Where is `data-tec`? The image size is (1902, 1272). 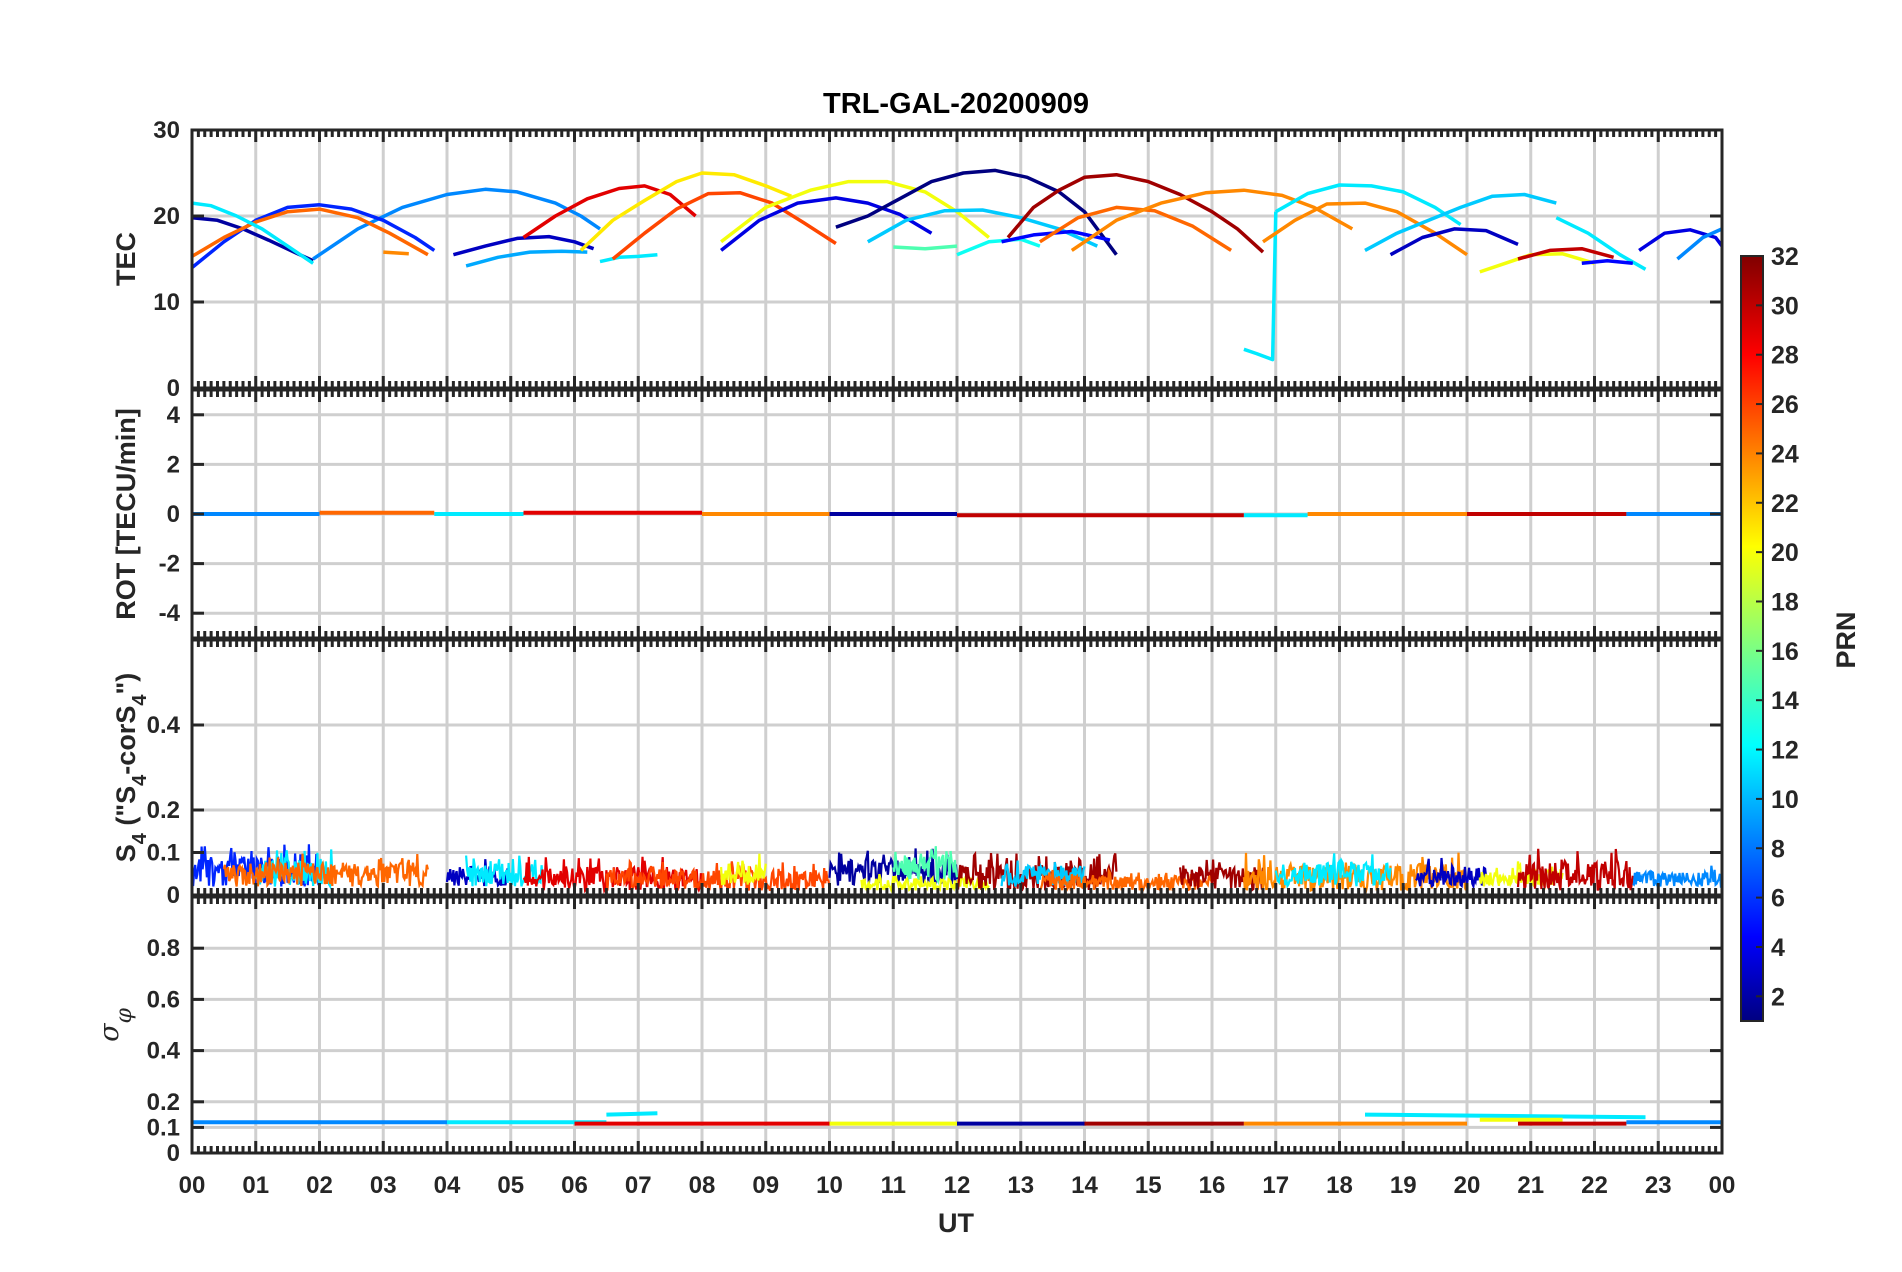
data-tec is located at coordinates (957, 265).